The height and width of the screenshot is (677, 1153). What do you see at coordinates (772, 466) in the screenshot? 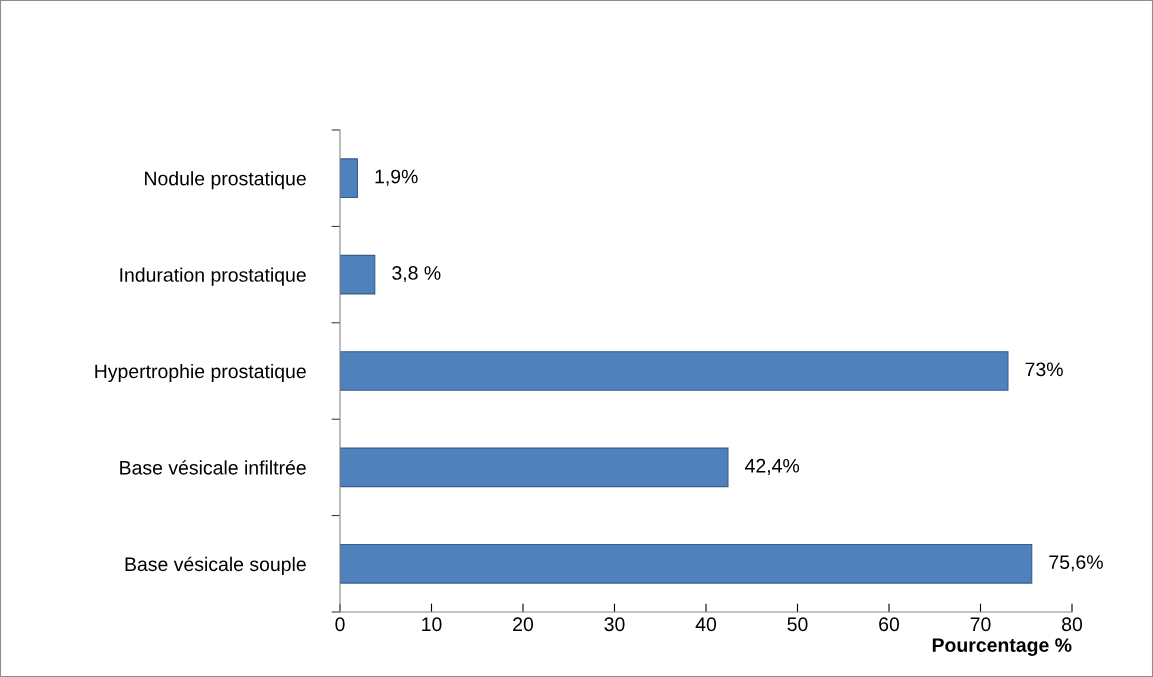
I see `data-label: 42,4%` at bounding box center [772, 466].